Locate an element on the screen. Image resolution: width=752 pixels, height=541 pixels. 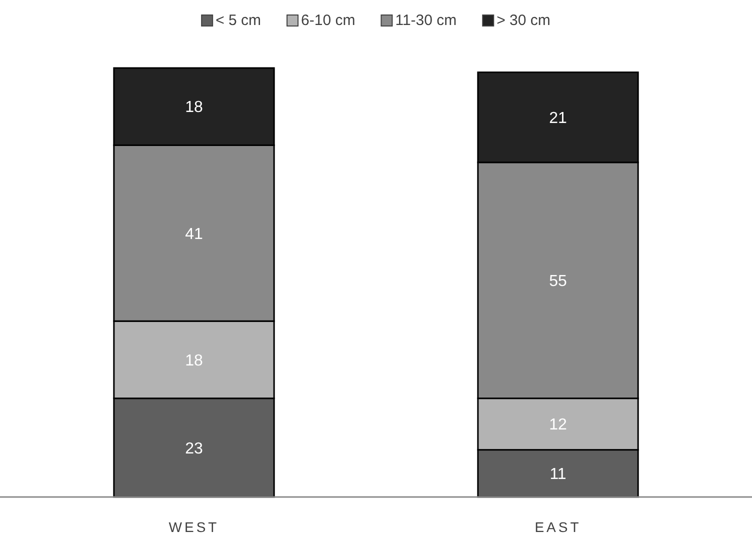
legend-label: 6-10 cm is located at coordinates (328, 20).